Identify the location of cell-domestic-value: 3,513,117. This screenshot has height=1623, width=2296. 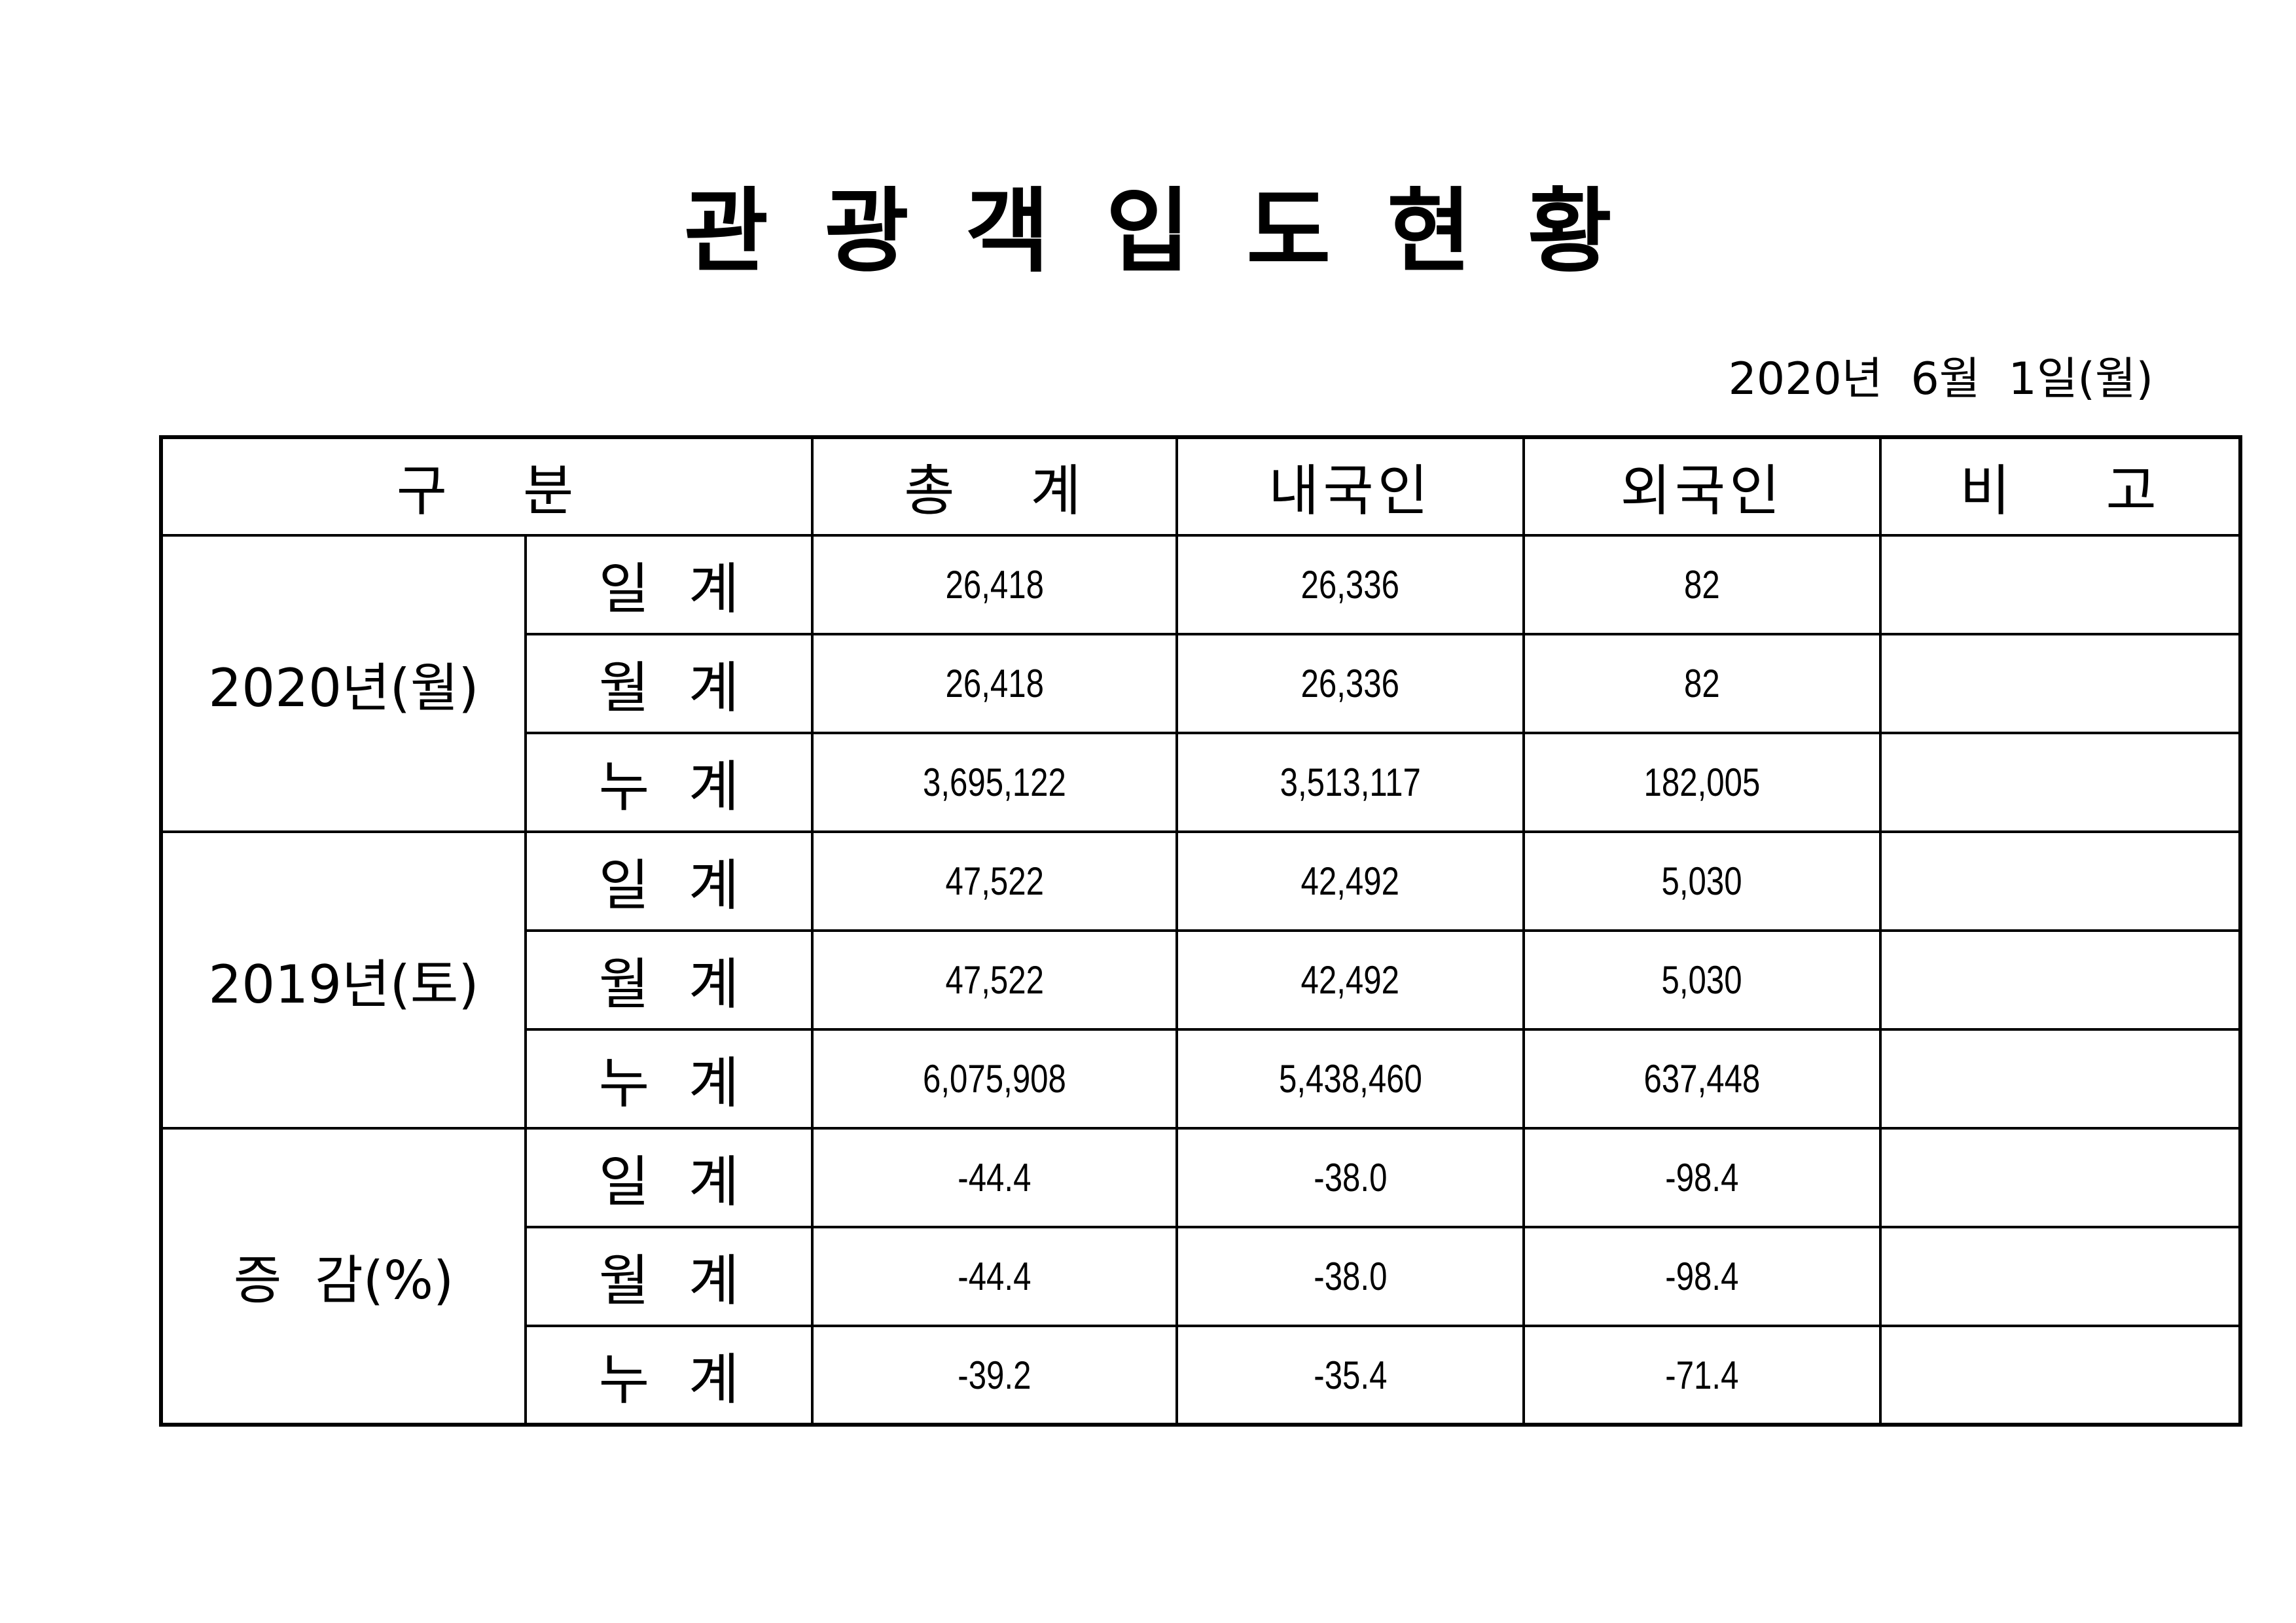
(1350, 782).